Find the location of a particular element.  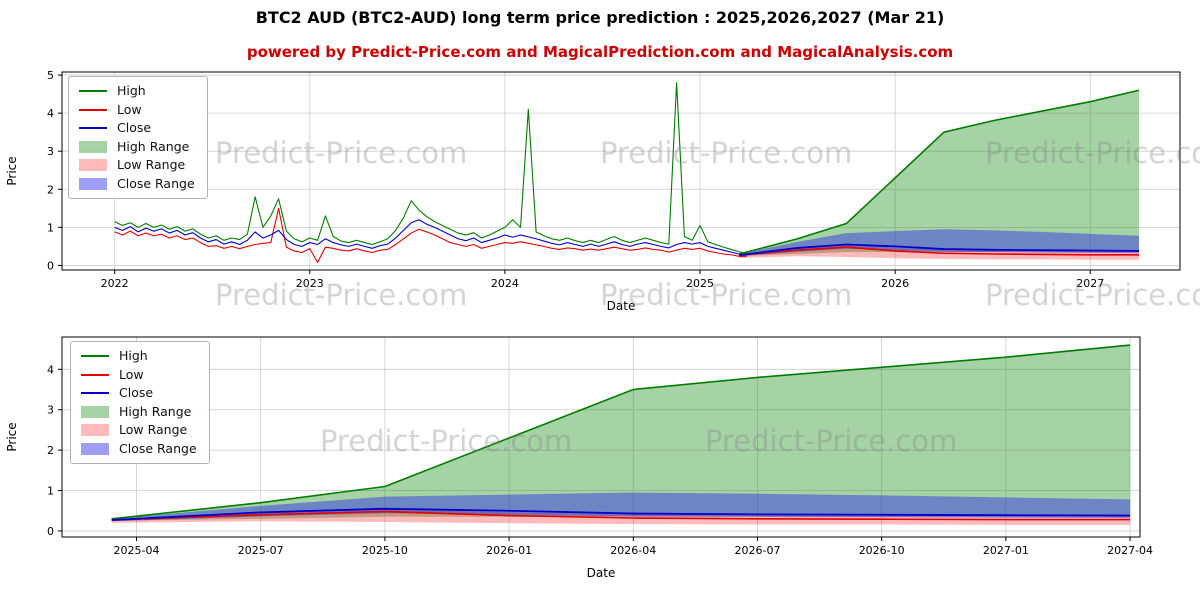

svg-text: 2024 is located at coordinates (505, 283).